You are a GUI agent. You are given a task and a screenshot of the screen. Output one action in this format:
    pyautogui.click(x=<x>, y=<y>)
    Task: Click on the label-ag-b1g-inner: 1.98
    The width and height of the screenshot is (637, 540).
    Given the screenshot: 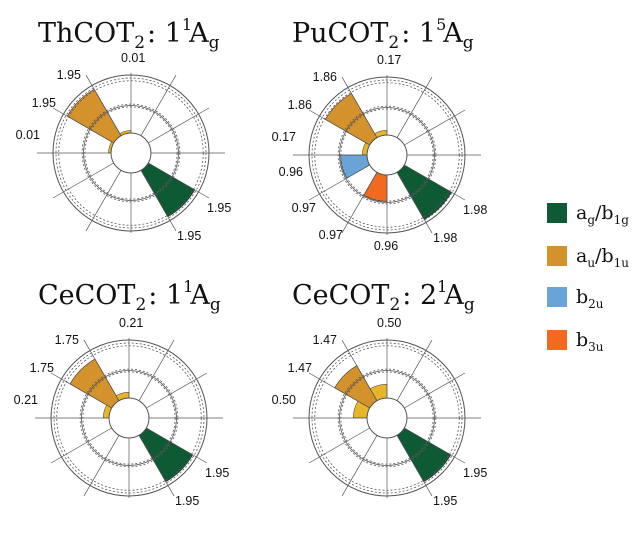 What is the action you would take?
    pyautogui.click(x=475, y=210)
    